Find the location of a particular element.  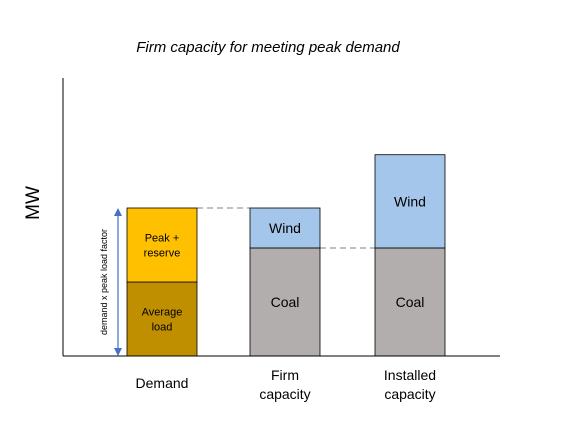

category-label-firm-capacity-1: capacity is located at coordinates (284, 394).